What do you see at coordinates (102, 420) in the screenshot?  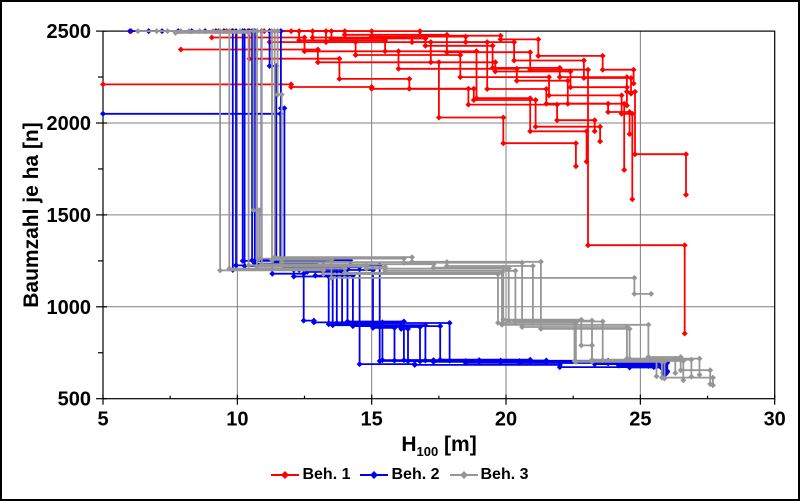 I see `x-tick-label-5: 5` at bounding box center [102, 420].